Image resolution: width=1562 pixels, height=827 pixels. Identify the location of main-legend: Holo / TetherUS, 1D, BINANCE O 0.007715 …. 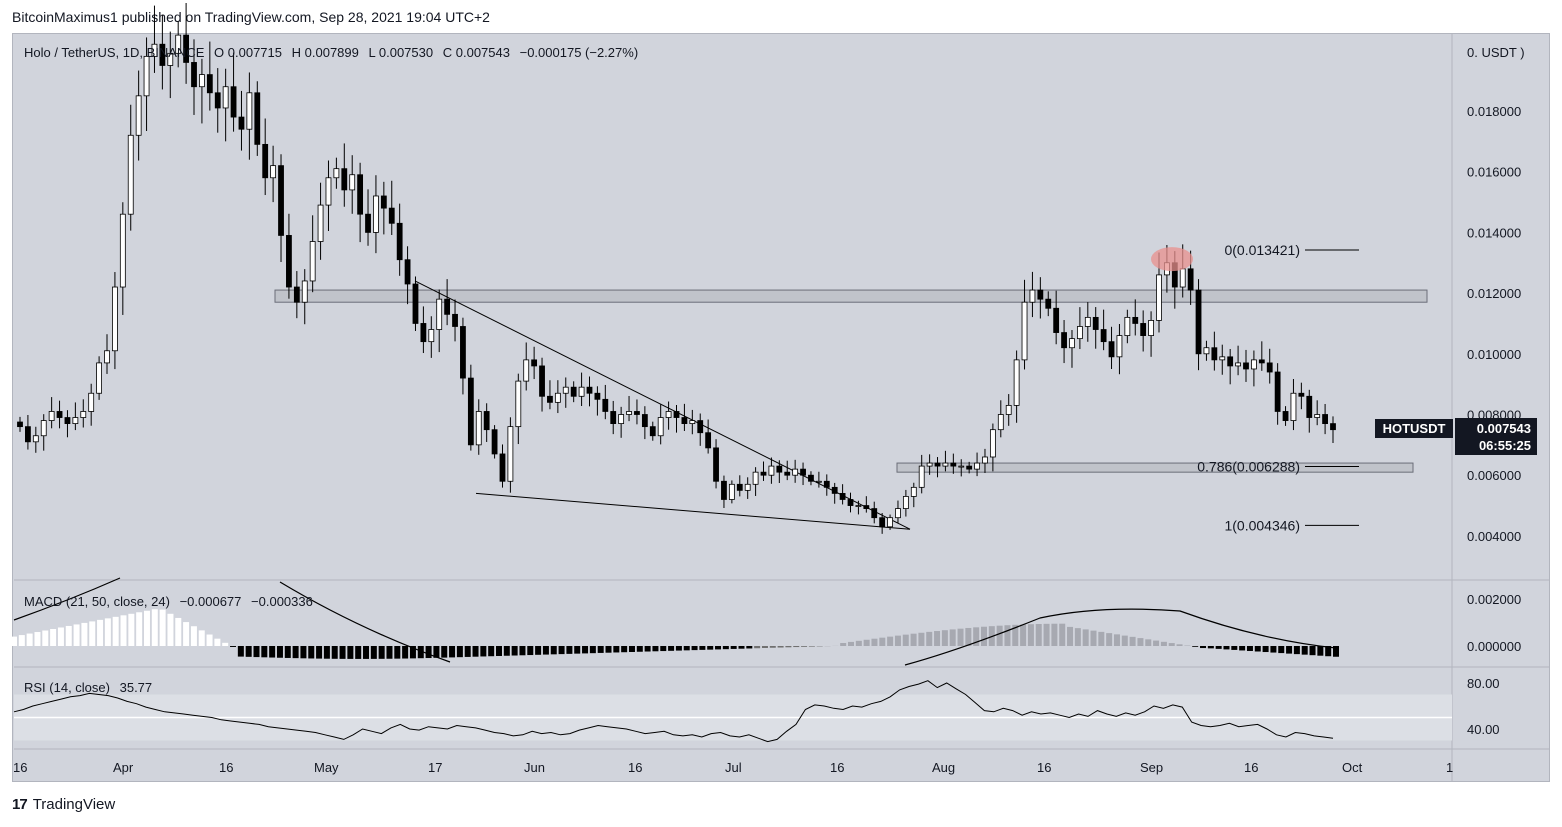
(334, 52).